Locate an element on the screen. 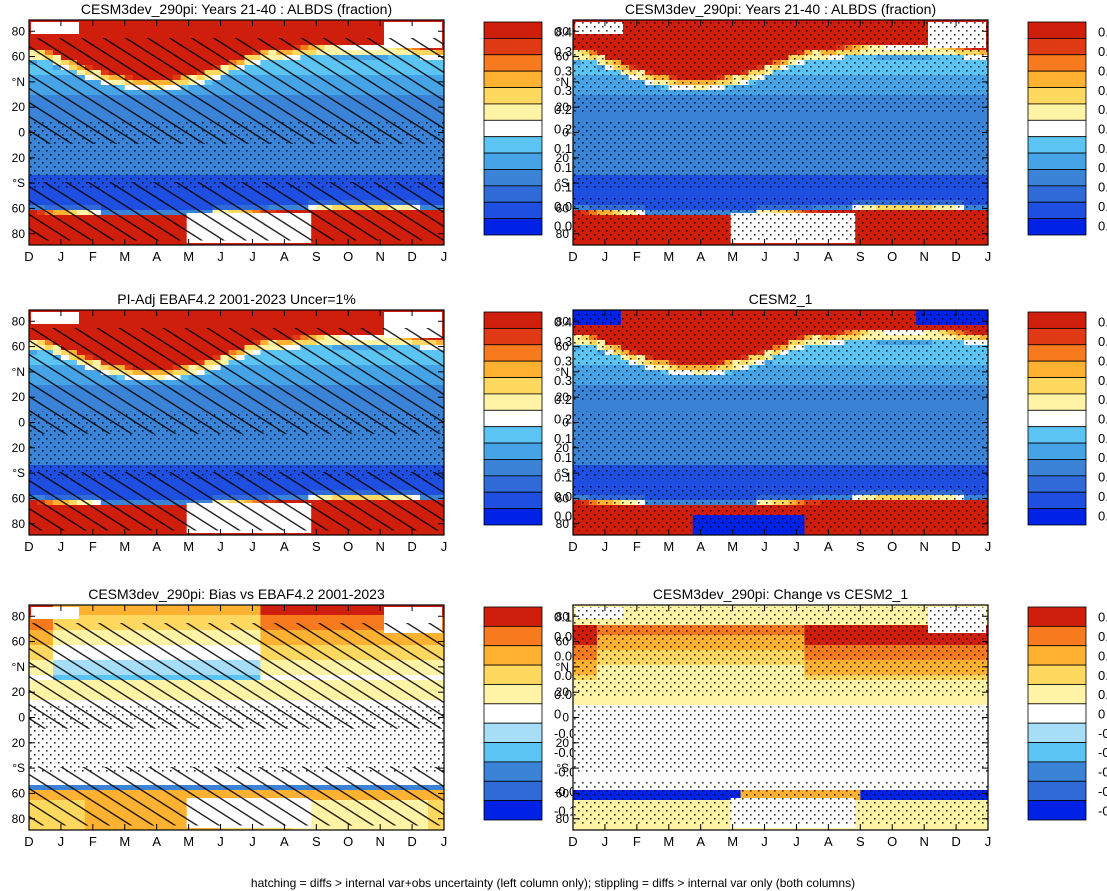 The width and height of the screenshot is (1107, 891). x-tick-label: F is located at coordinates (93, 256).